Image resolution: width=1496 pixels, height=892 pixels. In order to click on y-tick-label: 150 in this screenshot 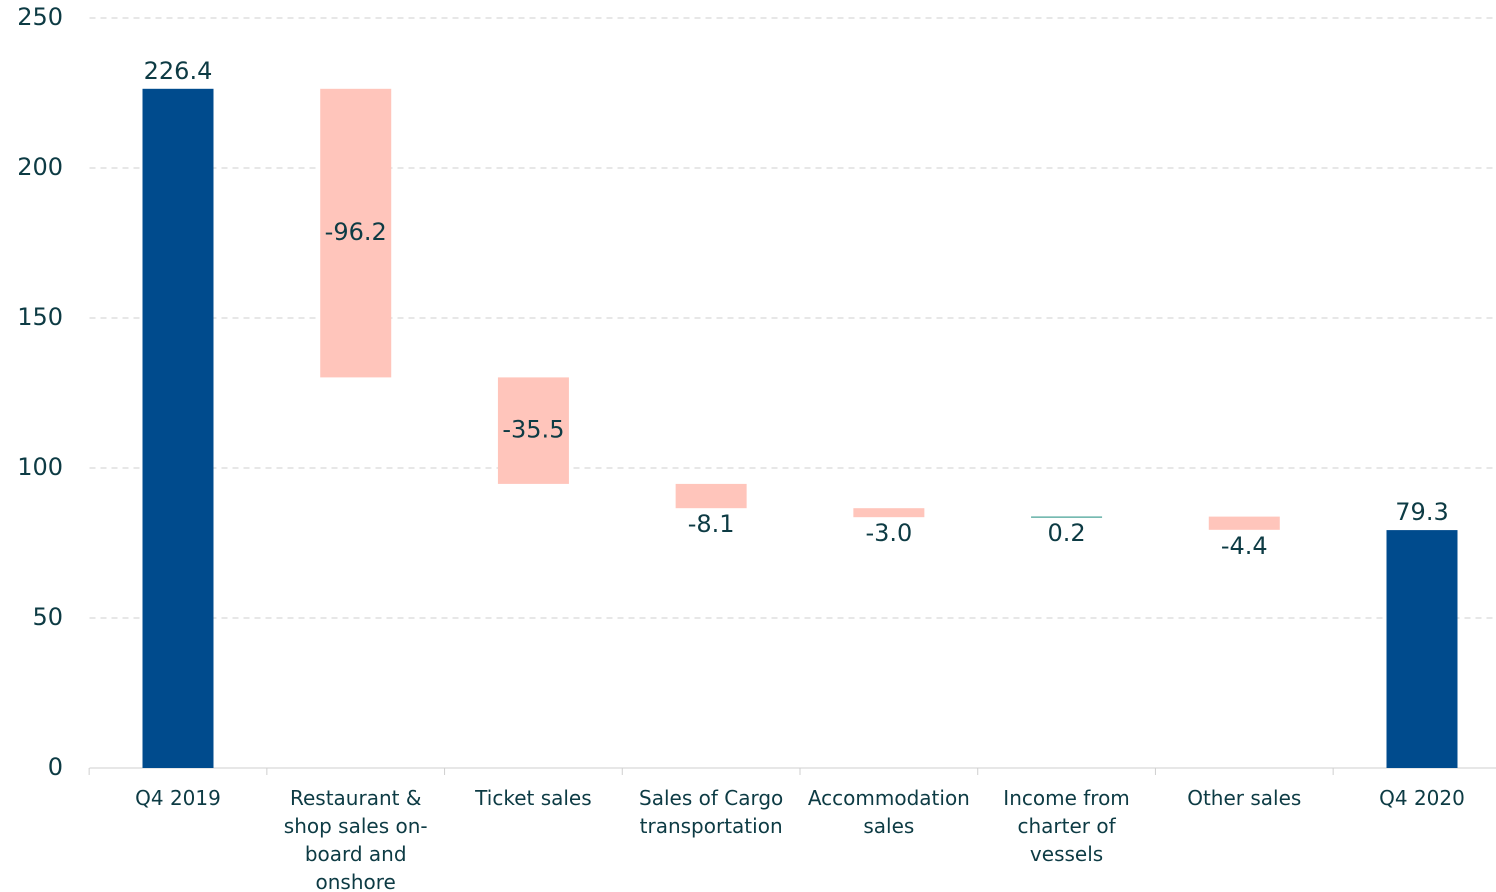, I will do `click(40, 317)`.